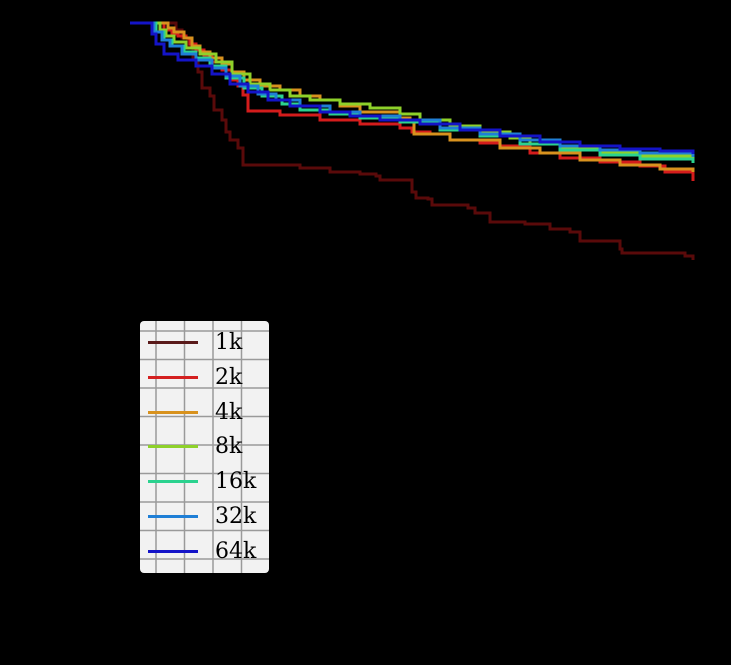 The height and width of the screenshot is (665, 731). I want to click on legend-label: 64k, so click(236, 551).